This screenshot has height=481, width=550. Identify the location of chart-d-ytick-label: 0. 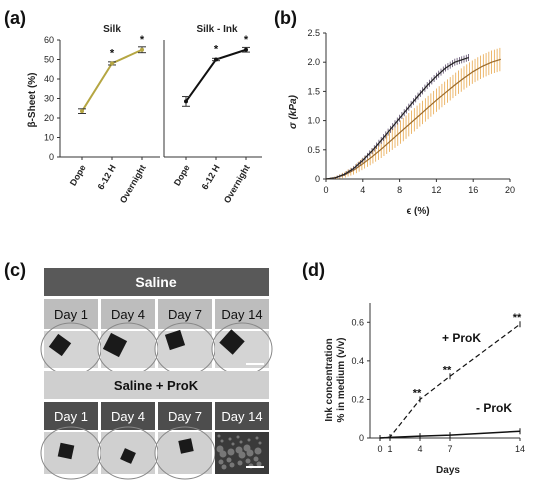
(361, 438).